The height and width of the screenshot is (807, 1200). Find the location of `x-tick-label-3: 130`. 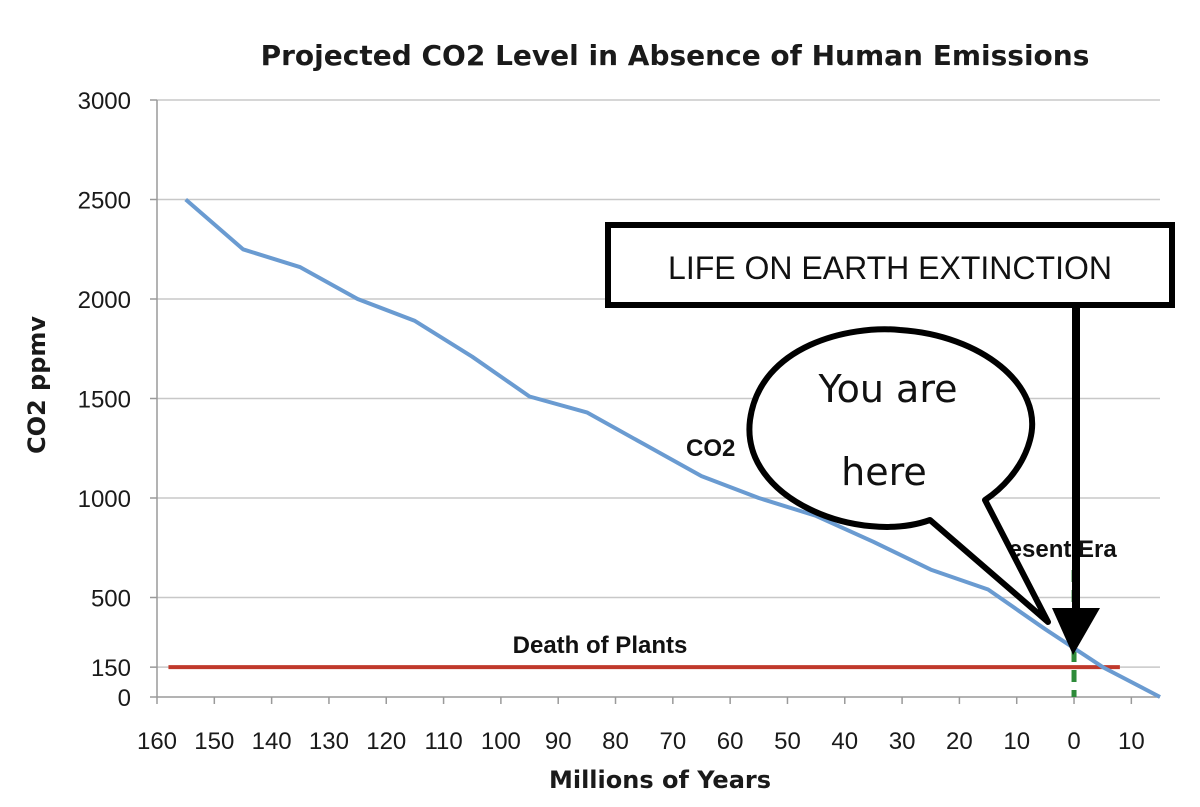

x-tick-label-3: 130 is located at coordinates (329, 741).